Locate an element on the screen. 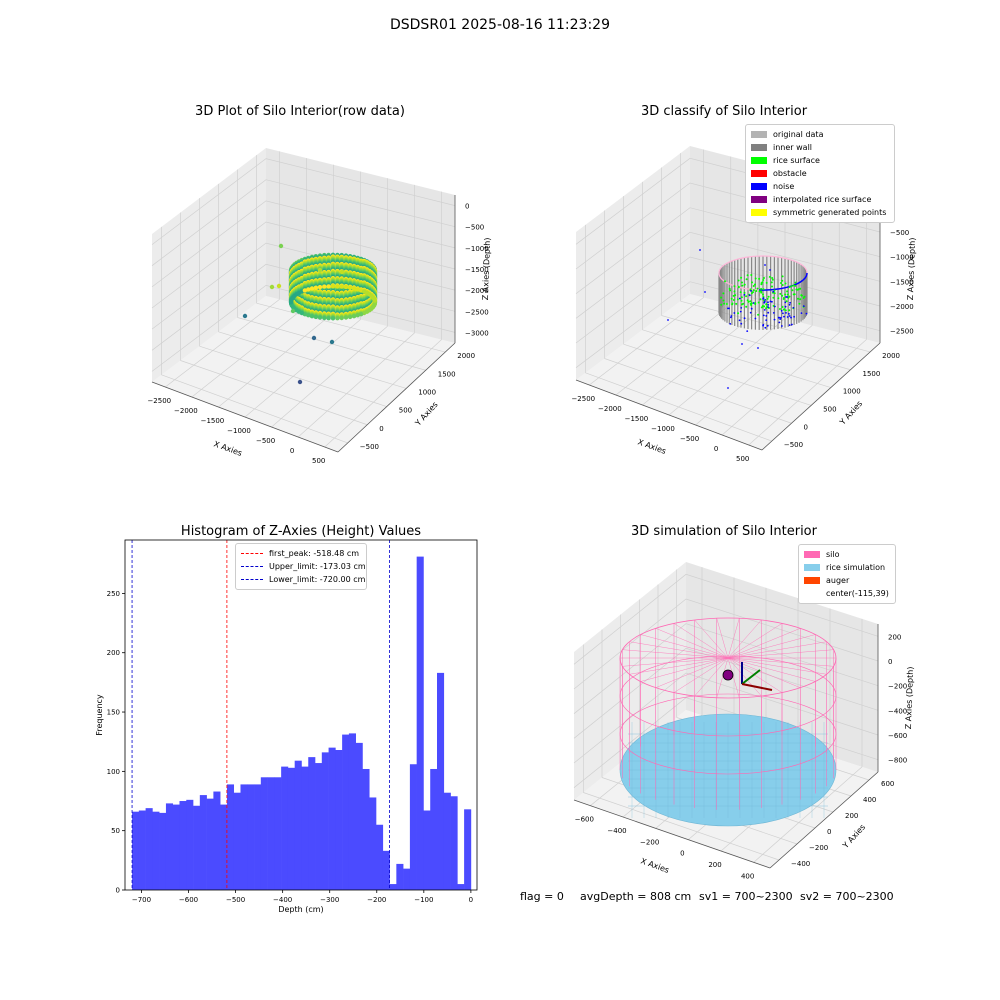 This screenshot has width=1000, height=1000. plot1-z-tick-label: −1000 is located at coordinates (477, 249).